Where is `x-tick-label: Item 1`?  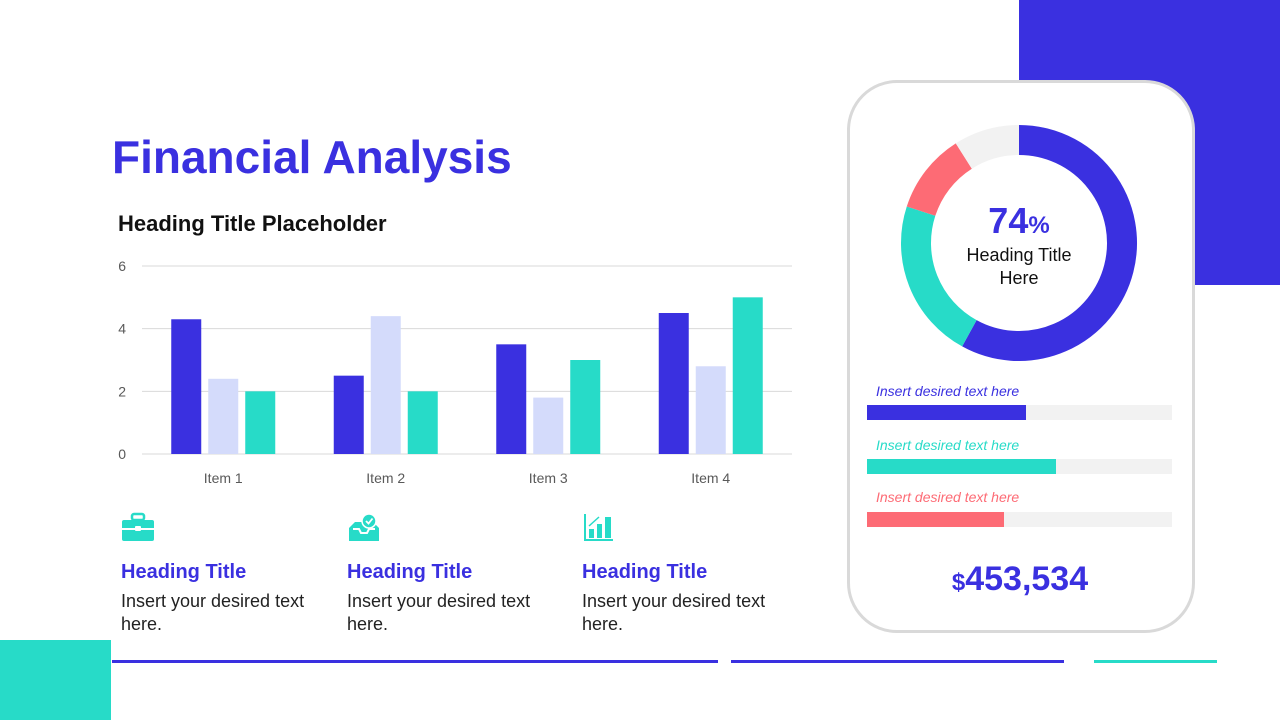
x-tick-label: Item 1 is located at coordinates (223, 478).